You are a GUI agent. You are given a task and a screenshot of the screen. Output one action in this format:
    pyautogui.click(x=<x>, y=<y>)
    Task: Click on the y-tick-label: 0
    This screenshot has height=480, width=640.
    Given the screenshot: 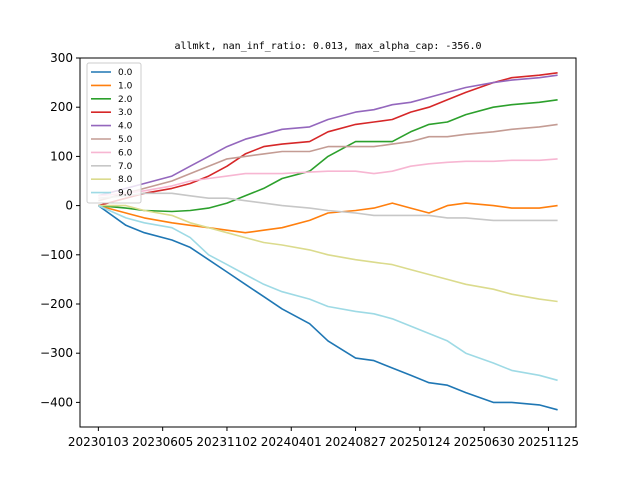 What is the action you would take?
    pyautogui.click(x=69, y=206)
    